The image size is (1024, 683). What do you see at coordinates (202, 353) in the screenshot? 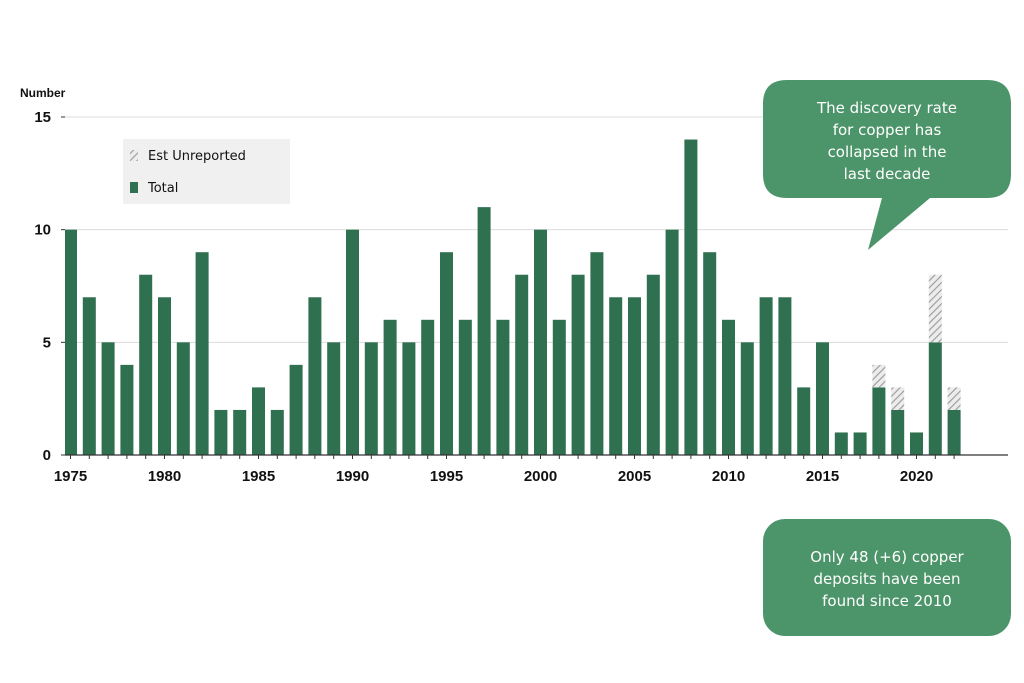
I see `bar-total-1982` at bounding box center [202, 353].